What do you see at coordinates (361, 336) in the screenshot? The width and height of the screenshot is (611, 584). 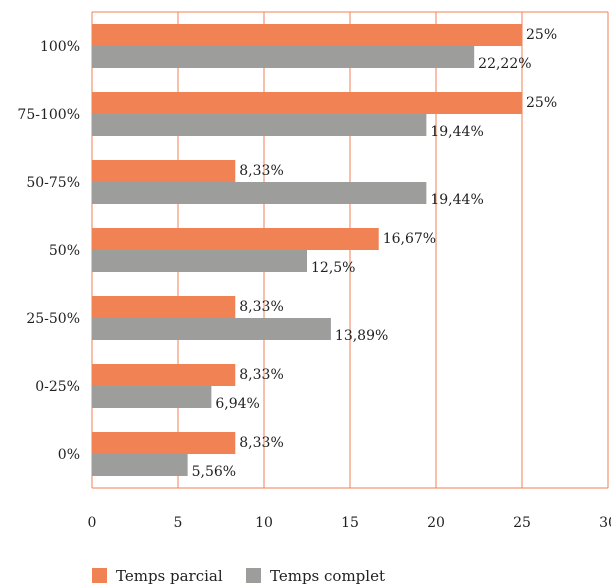 I see `data-label-complet-4: 13,89%` at bounding box center [361, 336].